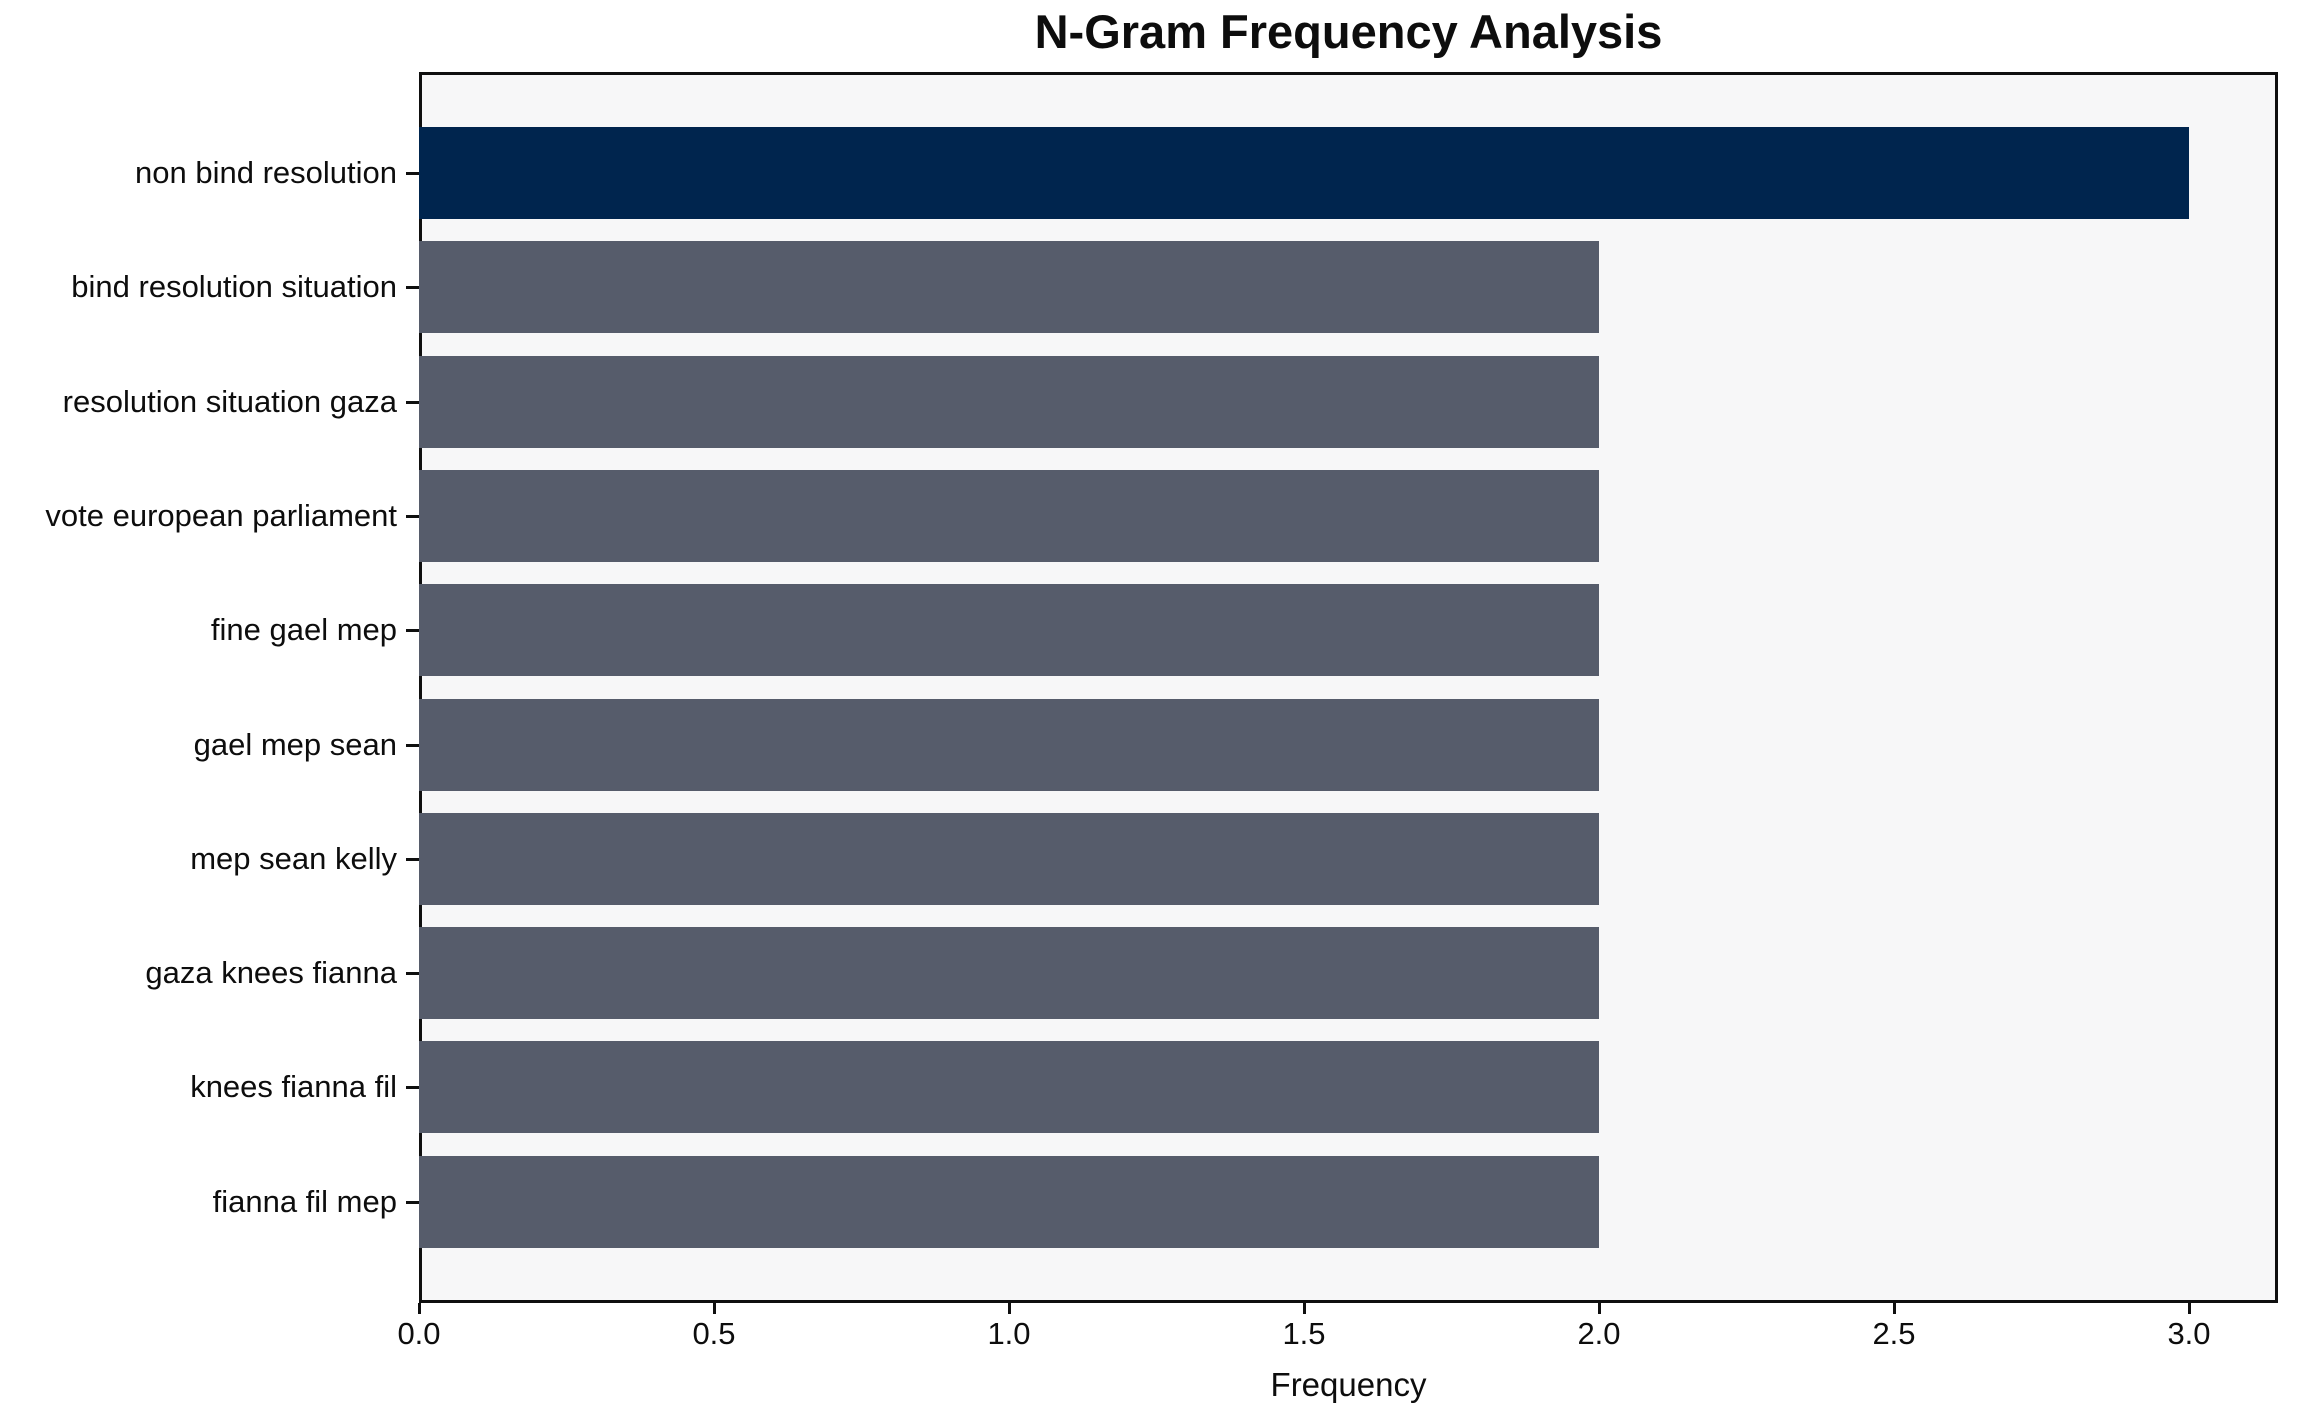  Describe the element at coordinates (1348, 1384) in the screenshot. I see `x-axis-title: Frequency` at that location.